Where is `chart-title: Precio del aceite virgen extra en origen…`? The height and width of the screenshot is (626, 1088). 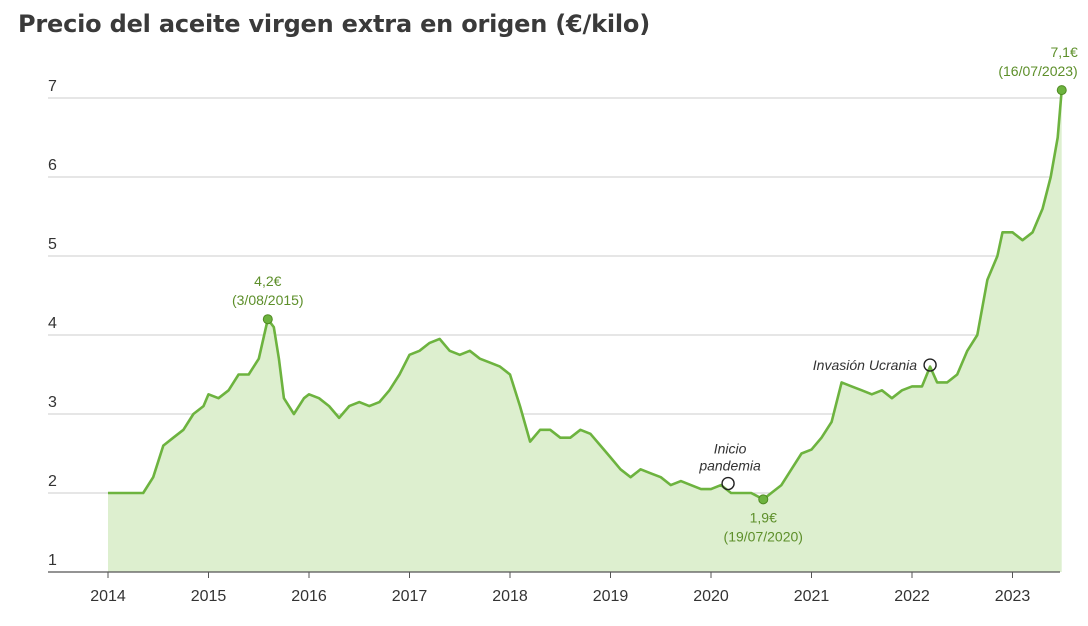
chart-title: Precio del aceite virgen extra en origen… is located at coordinates (334, 24).